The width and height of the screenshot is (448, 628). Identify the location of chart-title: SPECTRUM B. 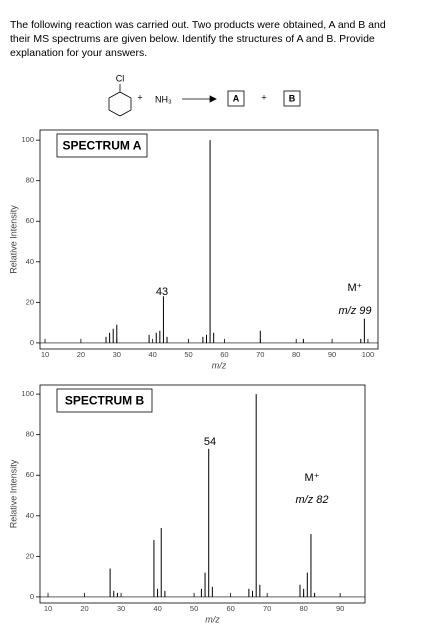
(105, 401).